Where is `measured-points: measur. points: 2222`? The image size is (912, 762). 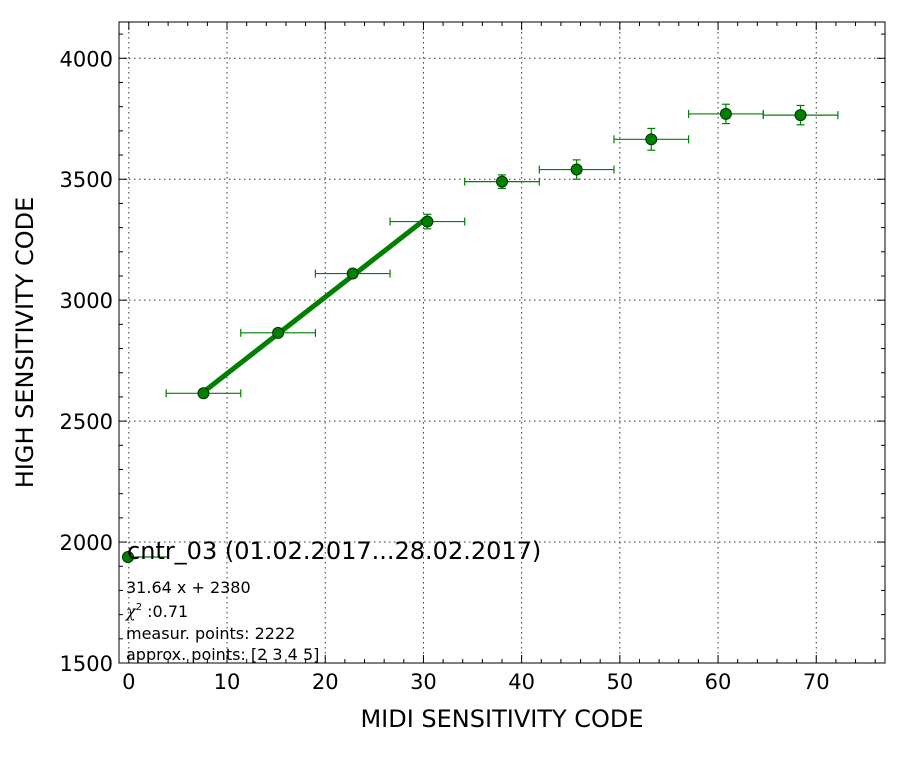
measured-points: measur. points: 2222 is located at coordinates (210, 633).